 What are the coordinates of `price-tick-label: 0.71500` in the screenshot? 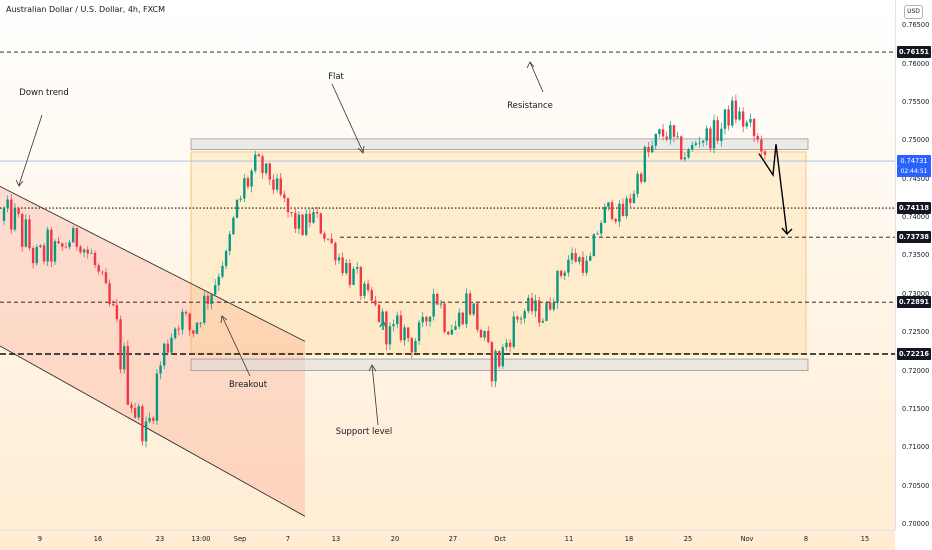 It's located at (916, 408).